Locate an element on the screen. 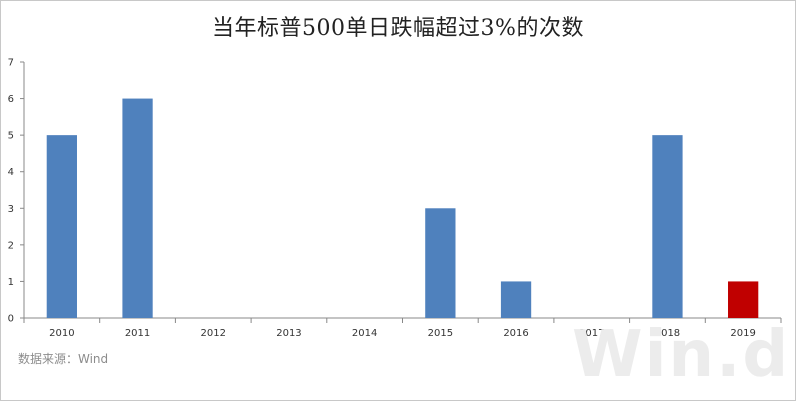 The width and height of the screenshot is (796, 401). bar-2010 is located at coordinates (61, 226).